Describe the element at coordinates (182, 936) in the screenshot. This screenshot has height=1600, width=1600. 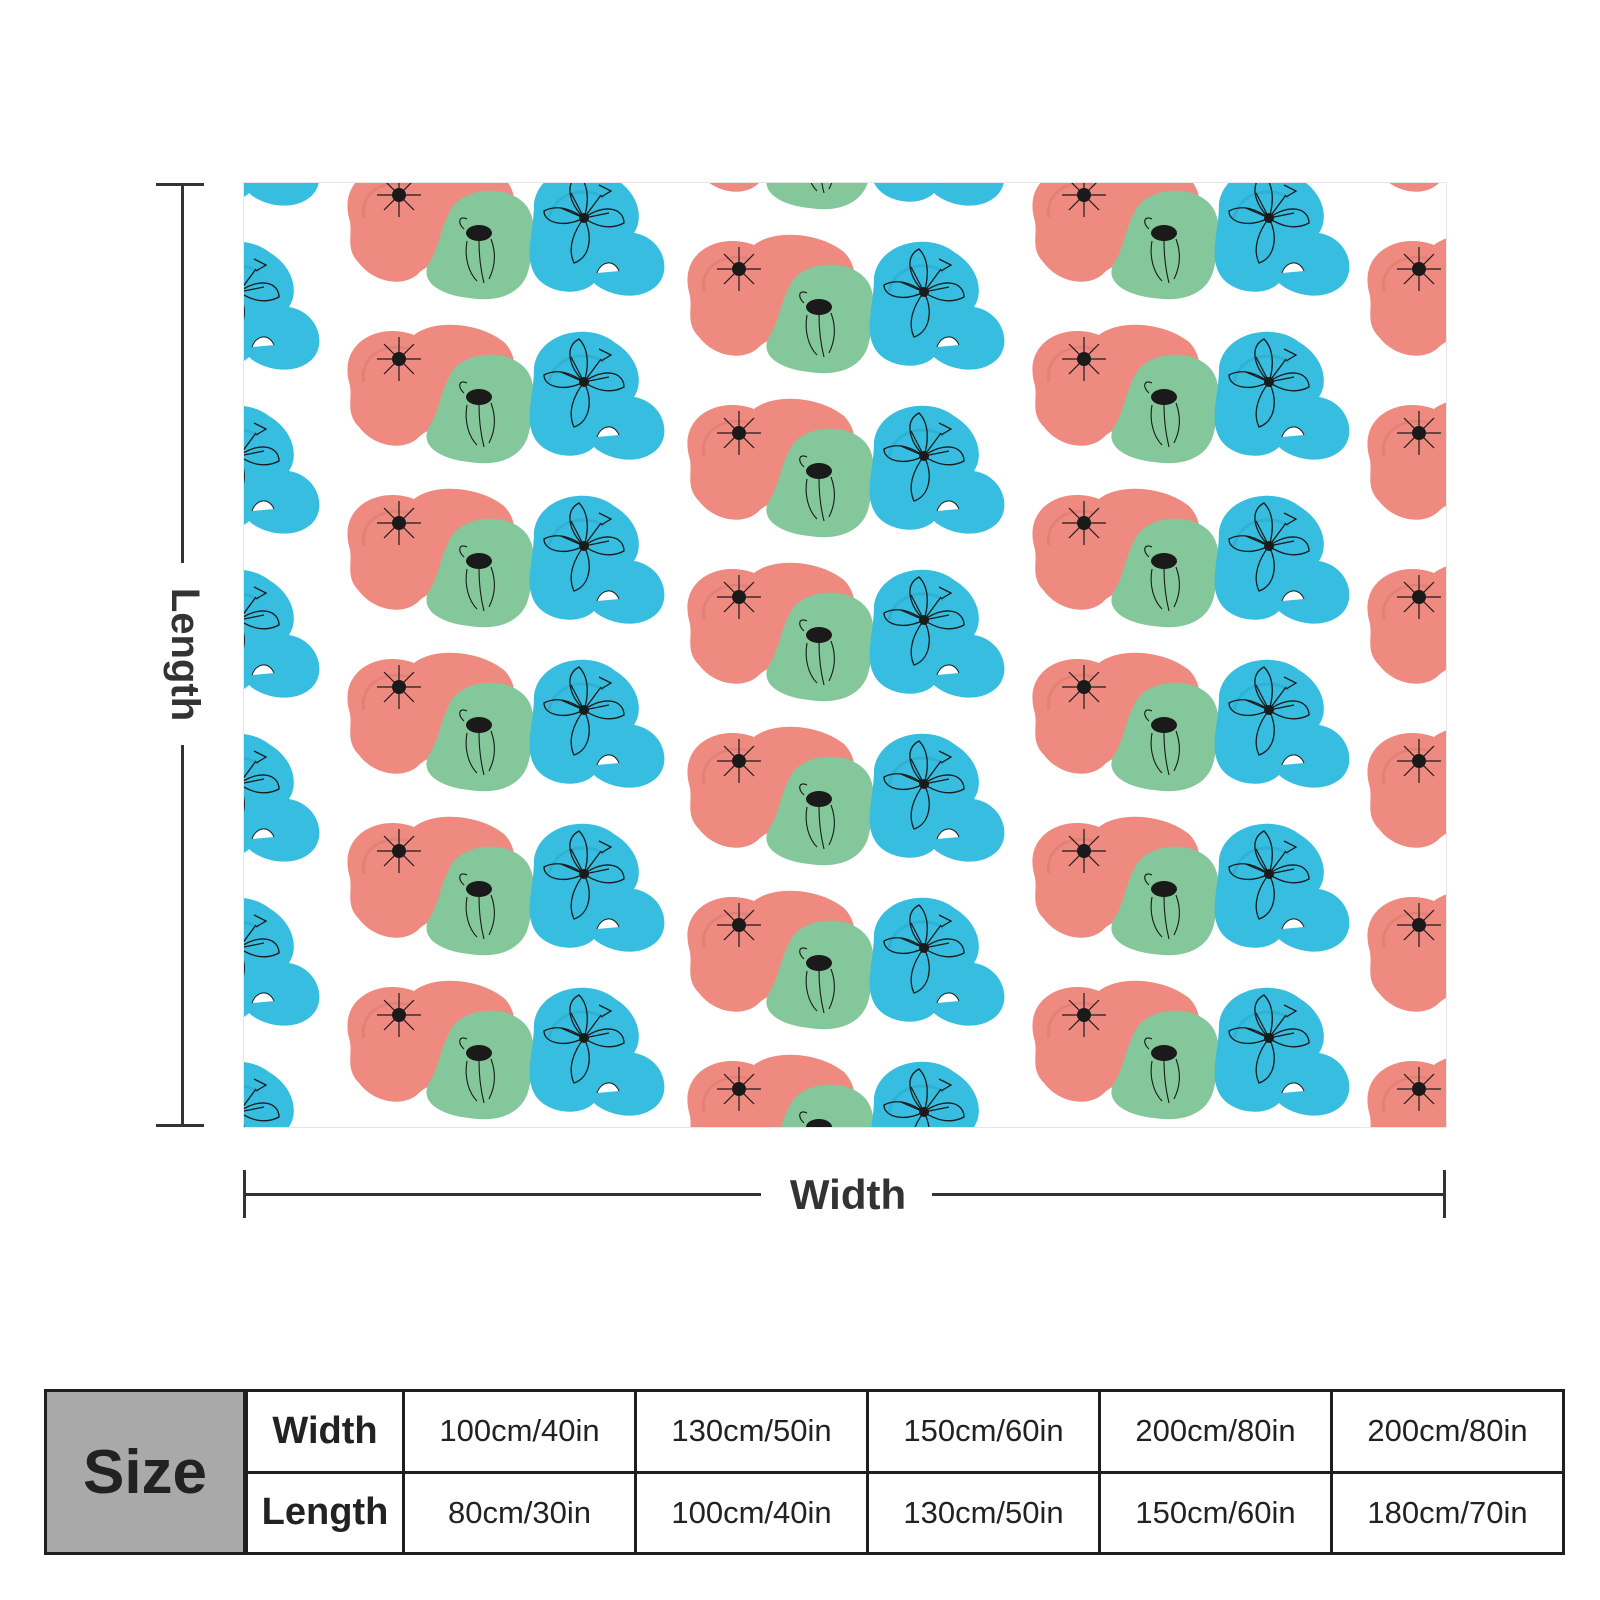
I see `length-line-lower` at that location.